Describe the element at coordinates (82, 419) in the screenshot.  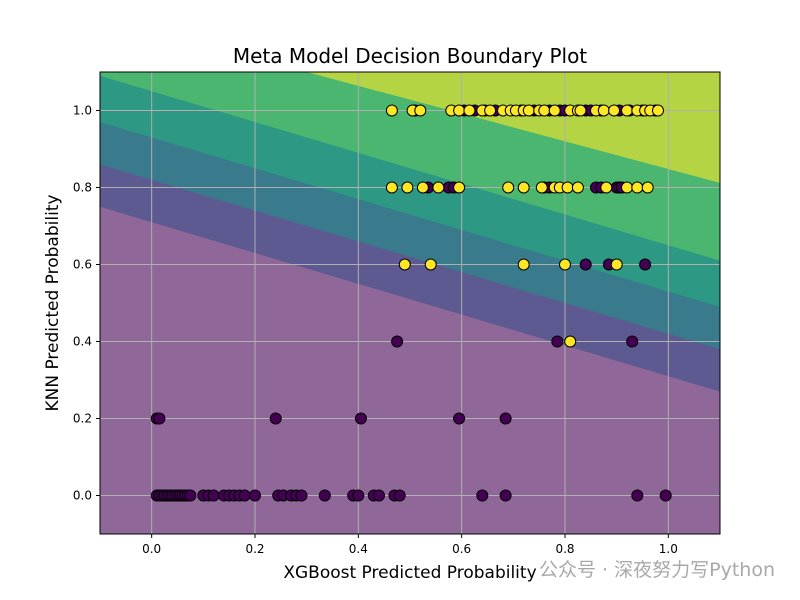
I see `y-tick-label: 0.2` at that location.